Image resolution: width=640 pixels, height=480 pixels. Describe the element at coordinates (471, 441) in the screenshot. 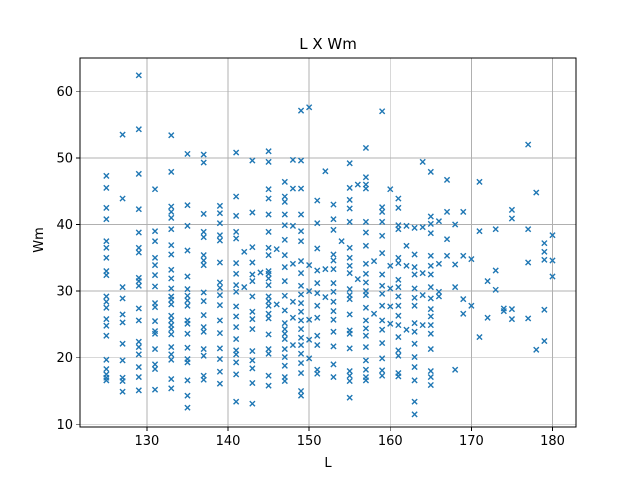

I see `x-tick-label: 170` at that location.